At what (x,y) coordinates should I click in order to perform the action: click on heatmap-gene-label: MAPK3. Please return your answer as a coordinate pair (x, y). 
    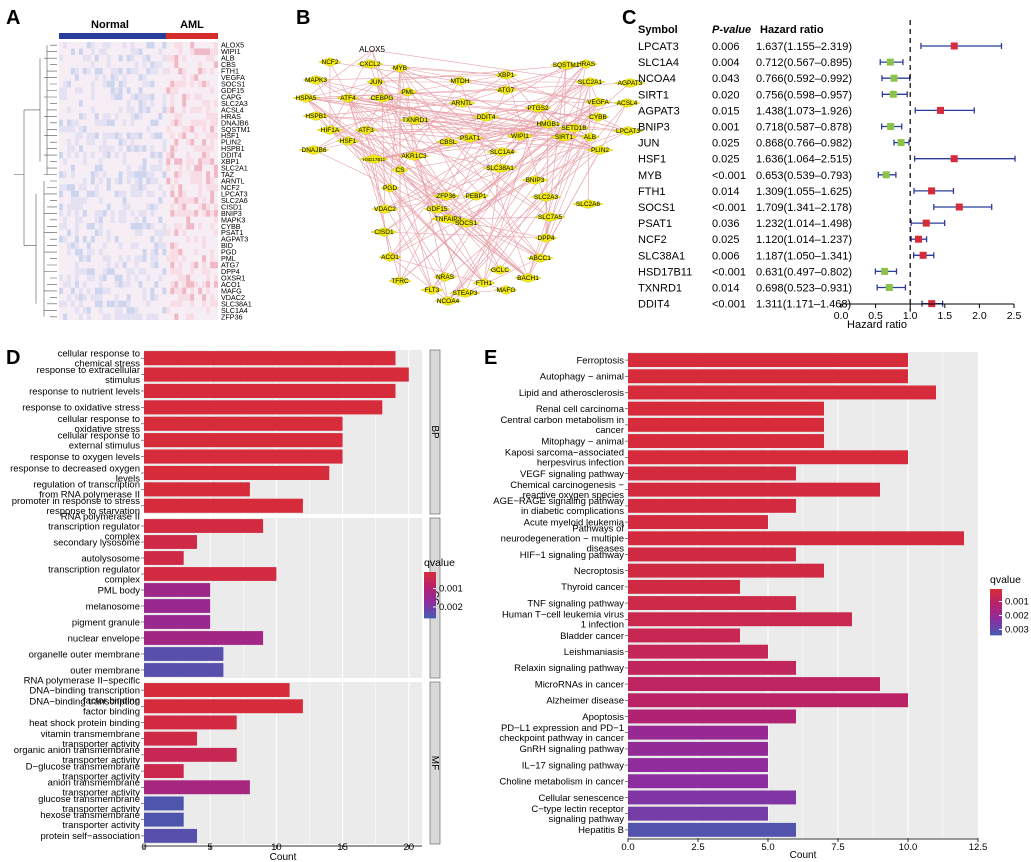
    Looking at the image, I should click on (233, 219).